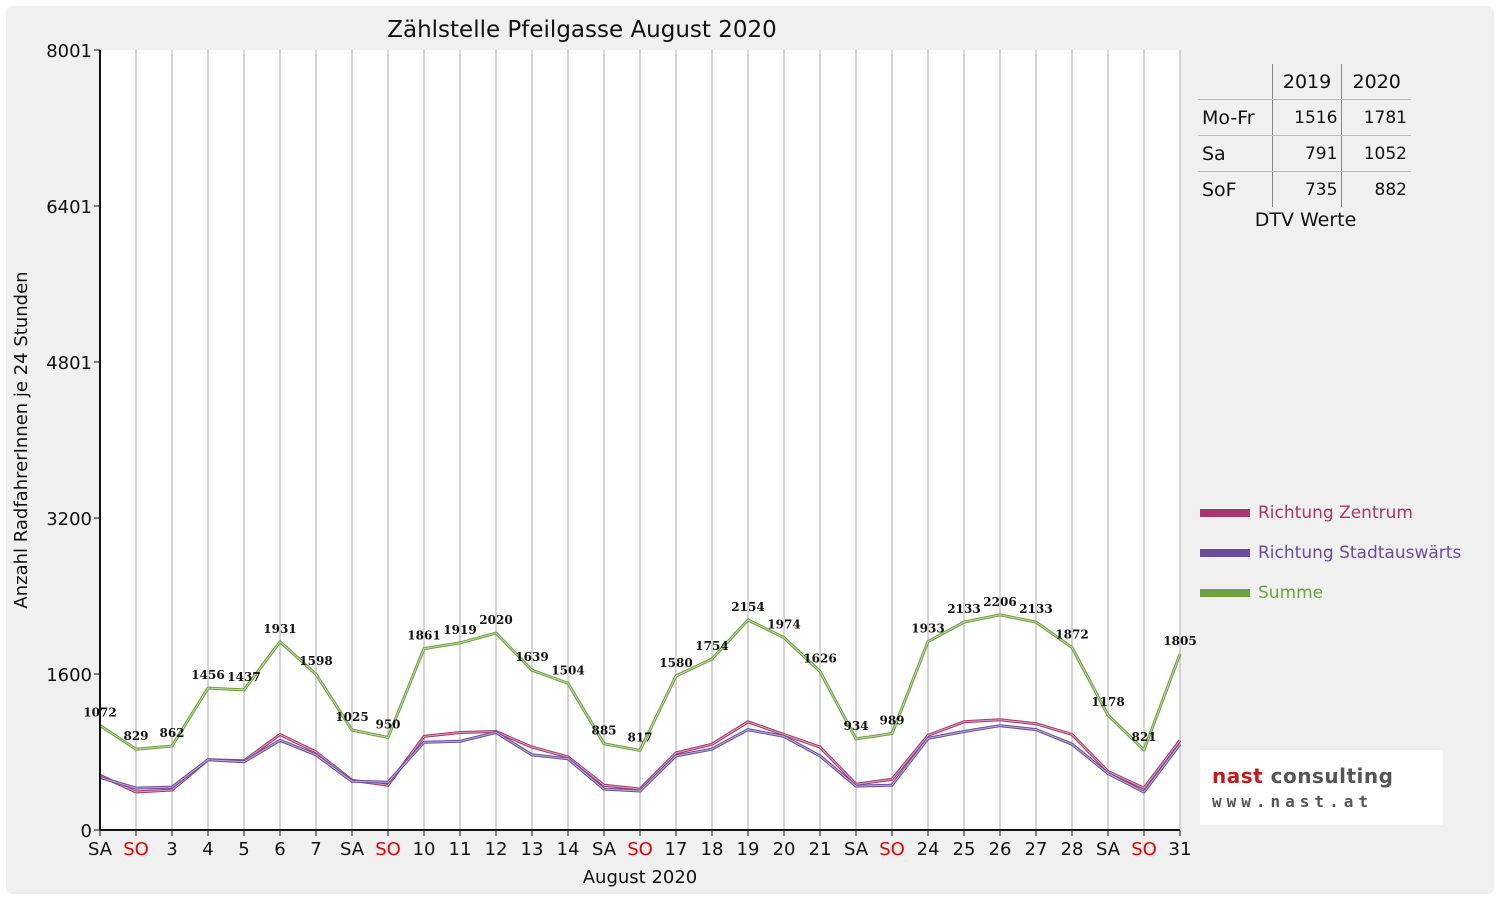 The width and height of the screenshot is (1500, 900). I want to click on chart-title: Zählstelle Pfeilgasse August 2020, so click(582, 30).